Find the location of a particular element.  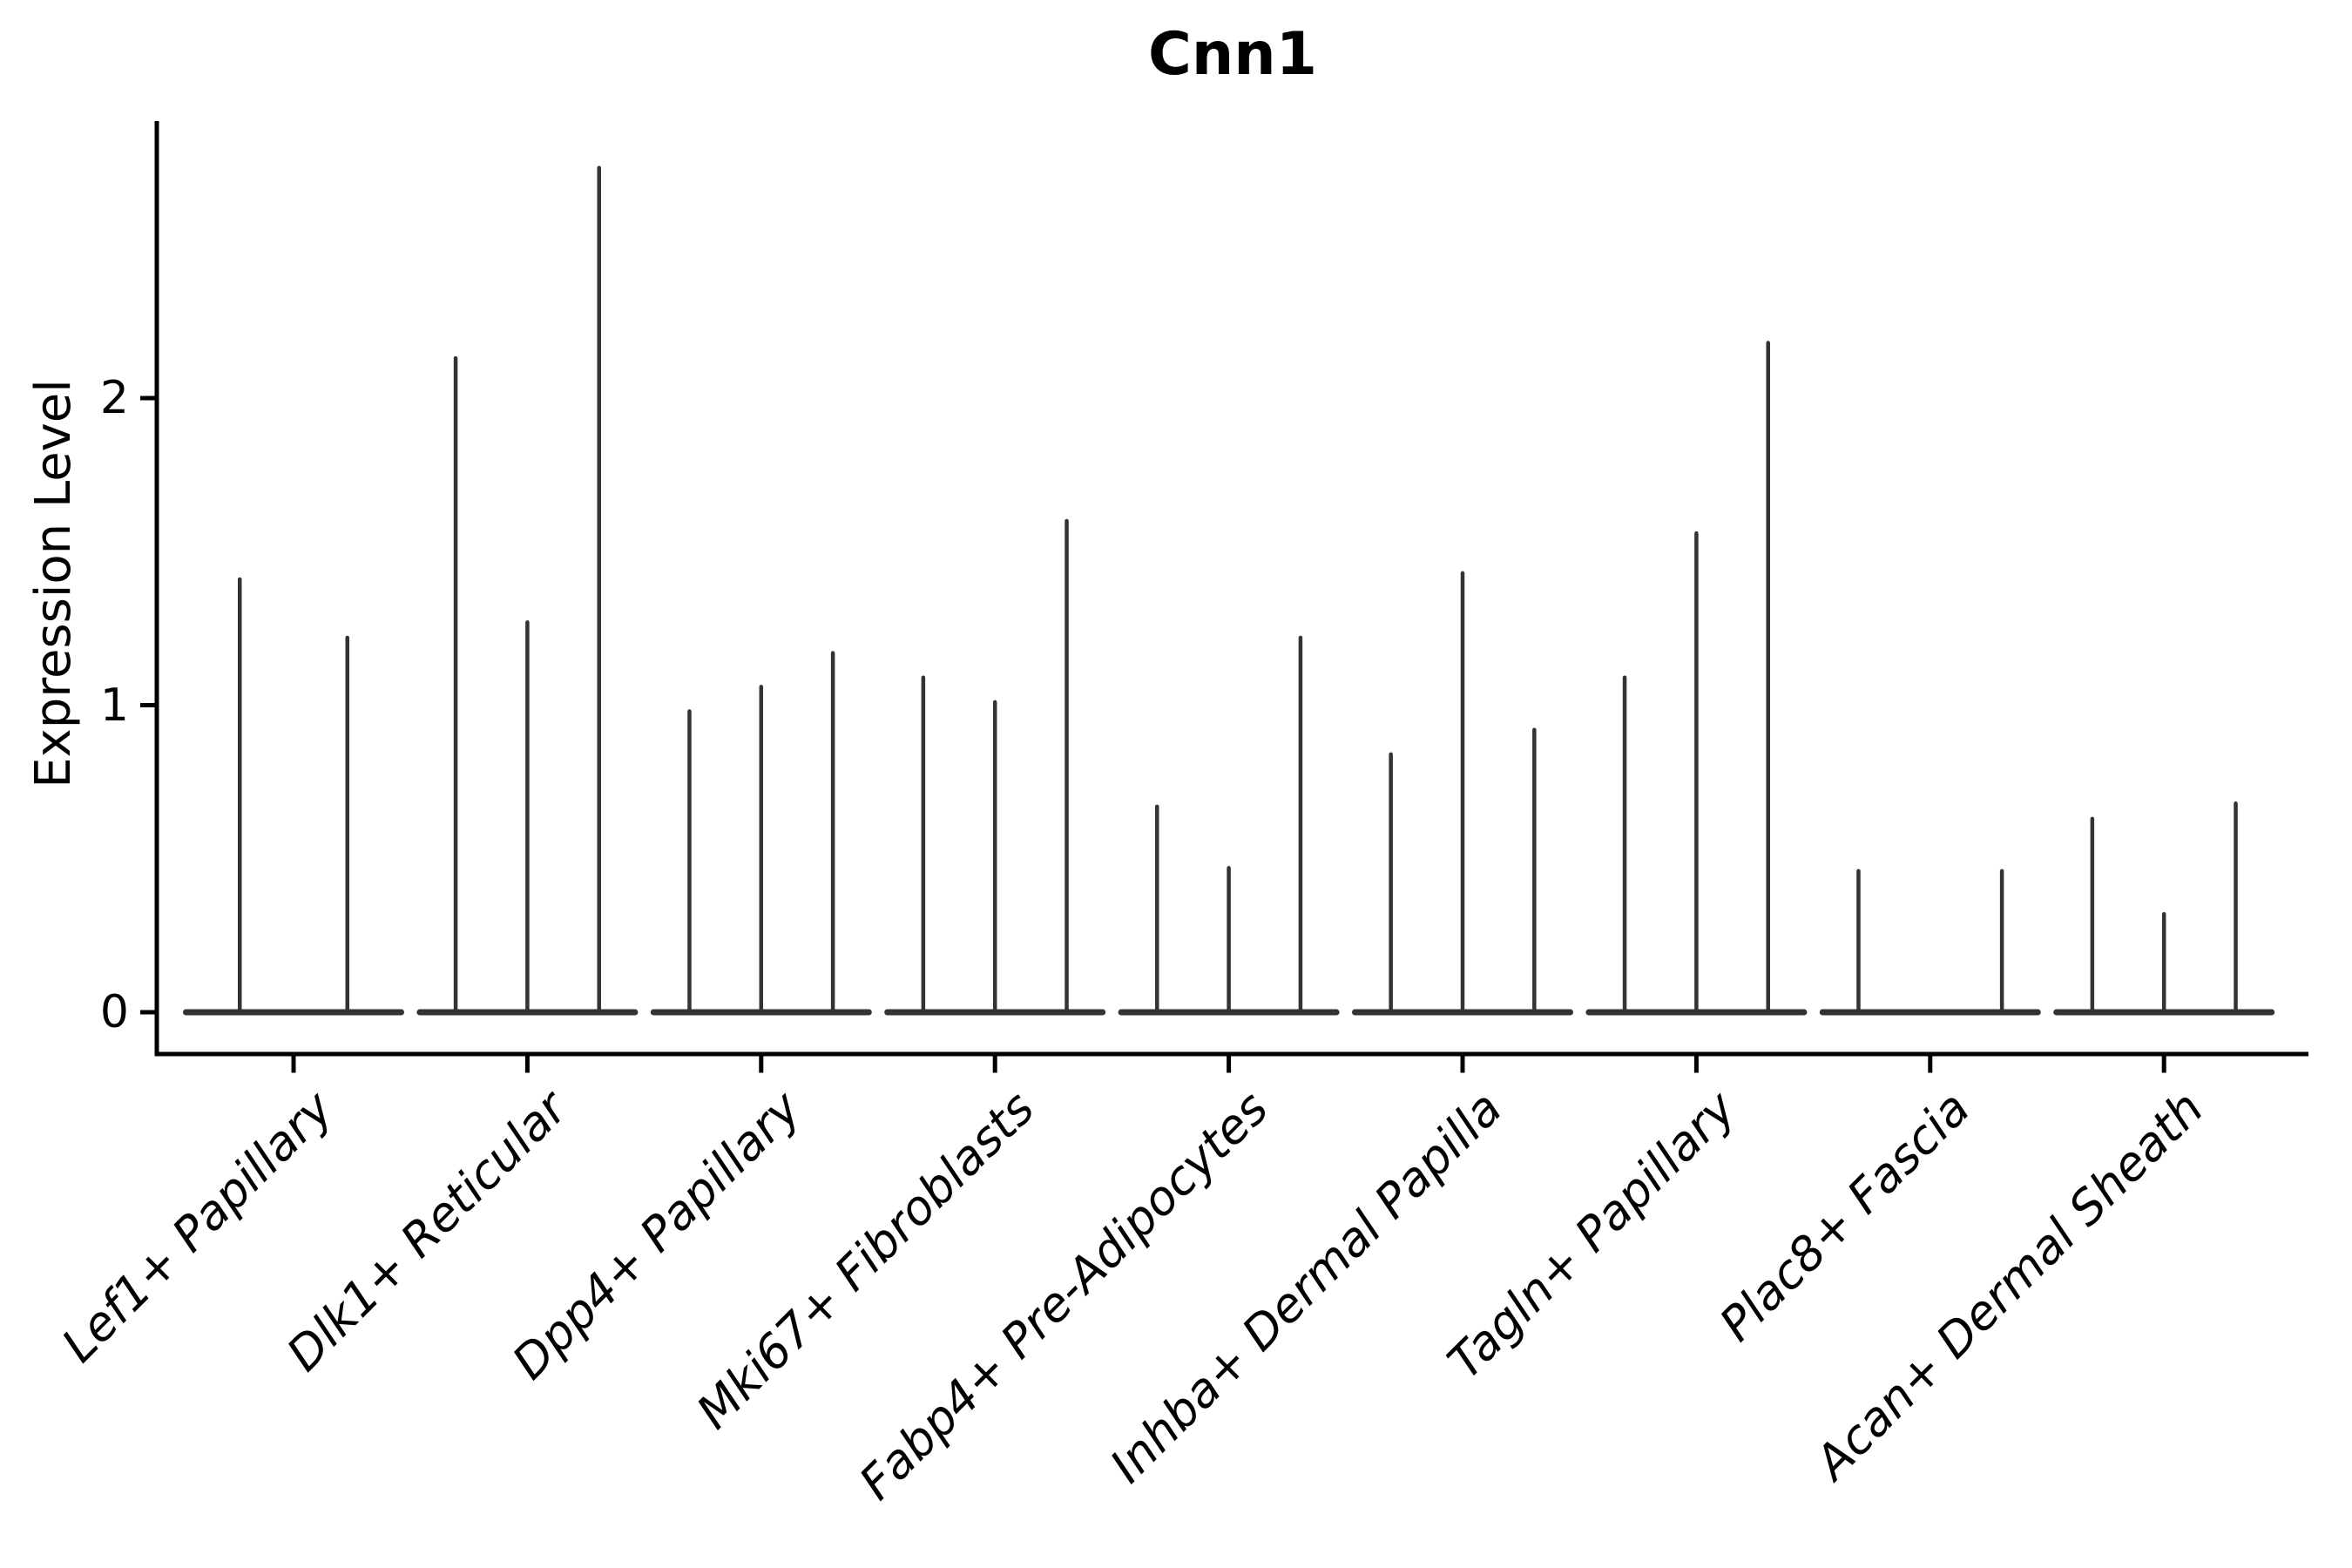

y-tick-label: 1 is located at coordinates (114, 705).